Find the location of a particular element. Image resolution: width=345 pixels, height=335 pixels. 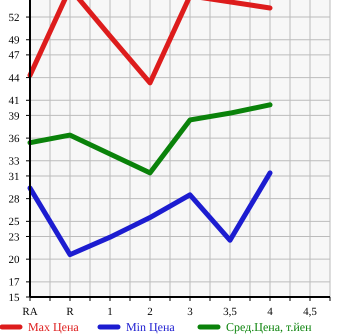

x-tick-label: 1 is located at coordinates (110, 312).